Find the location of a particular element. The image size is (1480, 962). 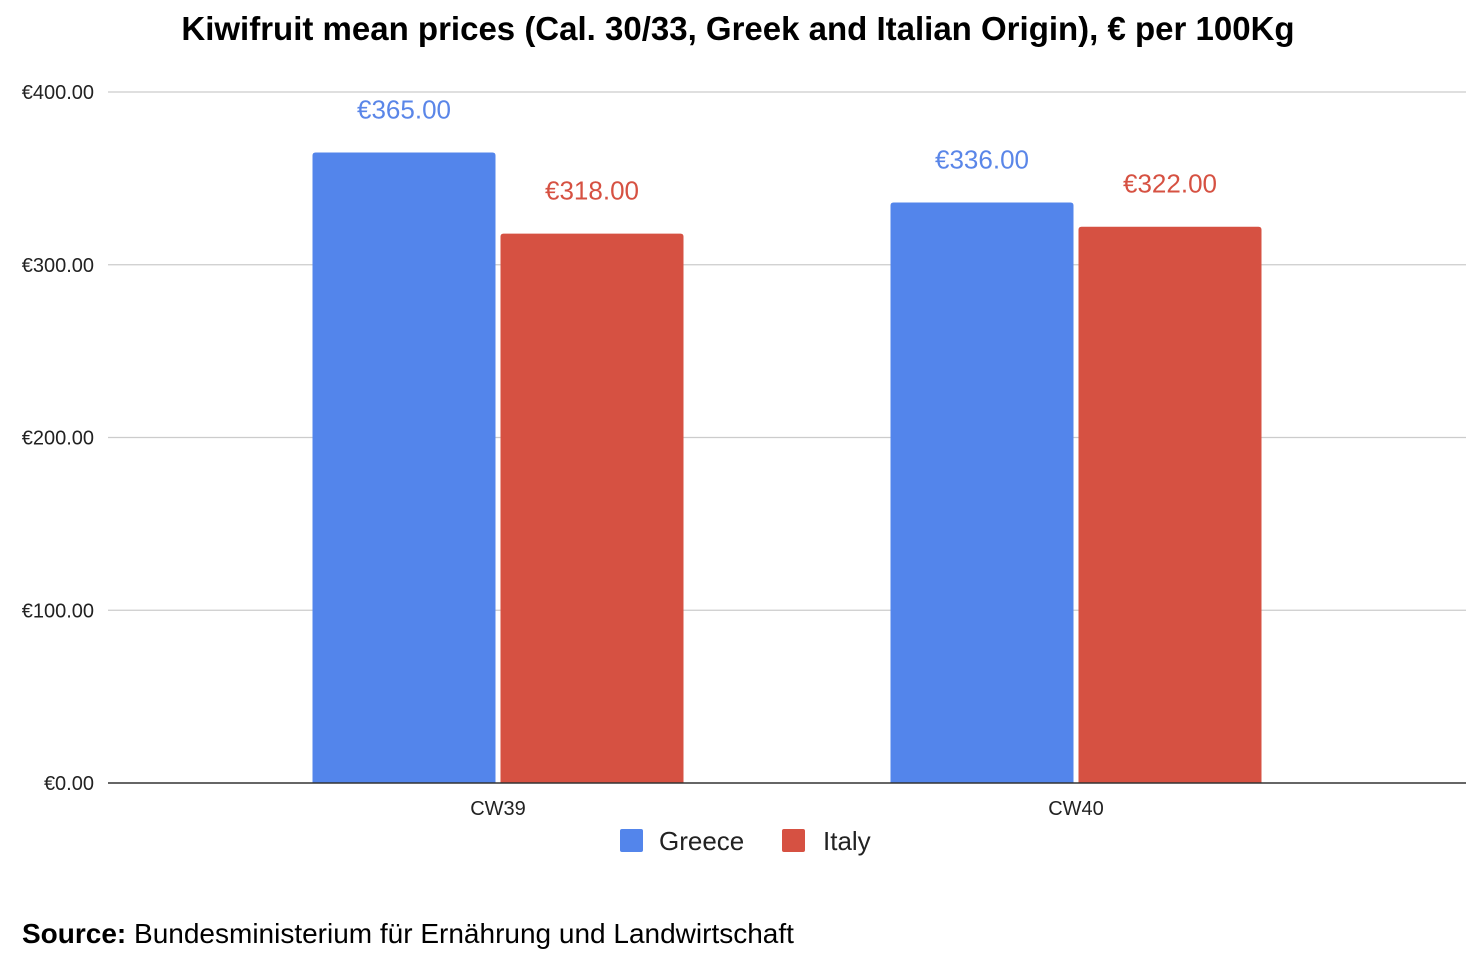

legend-swatch-italy is located at coordinates (793, 840).